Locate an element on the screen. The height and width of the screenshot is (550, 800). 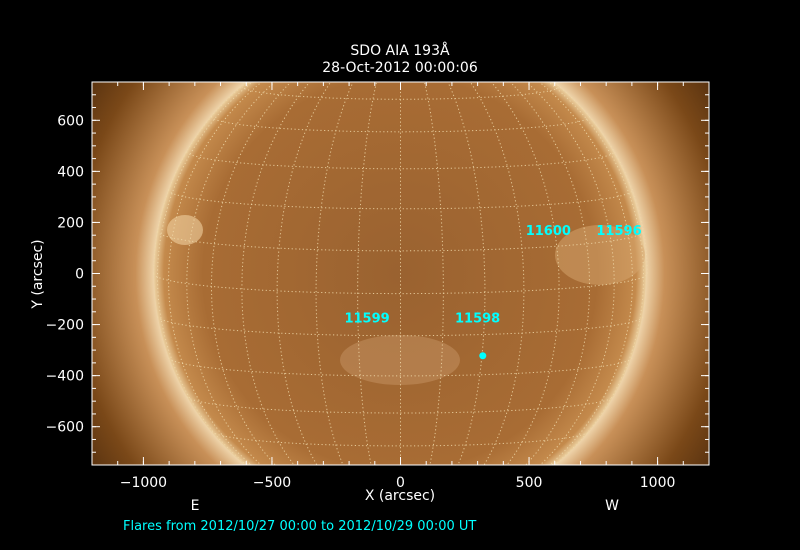
x-tick-label: 1000 is located at coordinates (658, 483).